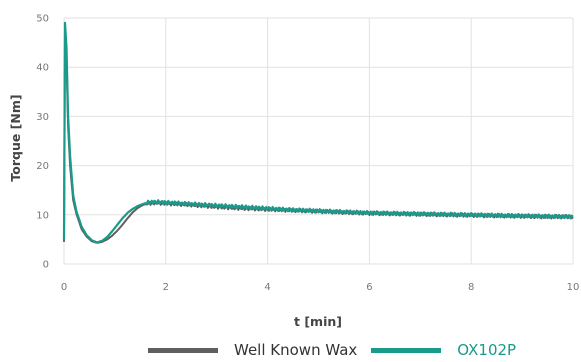  What do you see at coordinates (320, 287) in the screenshot?
I see `x-tick-labels: 0 2 4 6 8 10` at bounding box center [320, 287].